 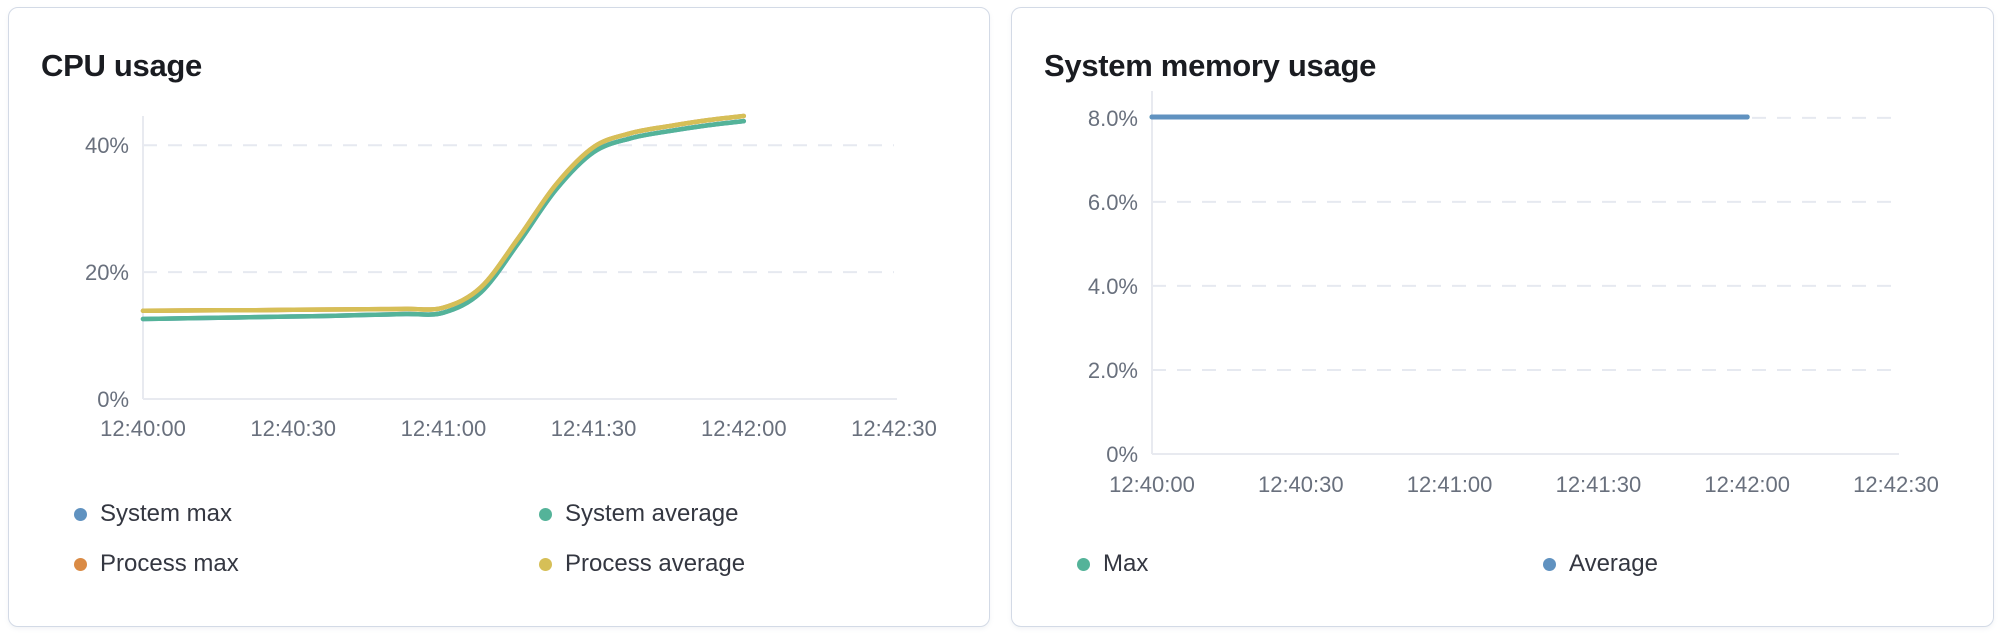 I want to click on legend-label: System max, so click(x=166, y=513).